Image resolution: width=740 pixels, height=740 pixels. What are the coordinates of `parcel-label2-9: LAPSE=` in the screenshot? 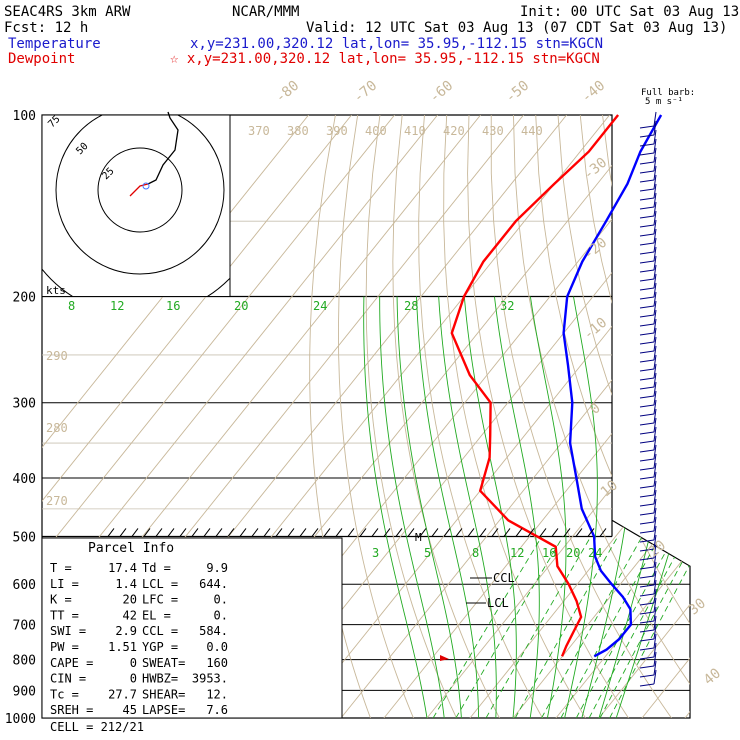 It's located at (163, 710).